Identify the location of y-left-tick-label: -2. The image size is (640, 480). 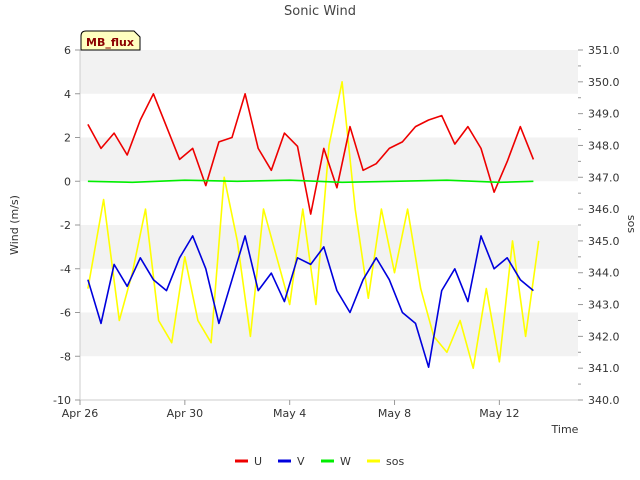
(65, 225).